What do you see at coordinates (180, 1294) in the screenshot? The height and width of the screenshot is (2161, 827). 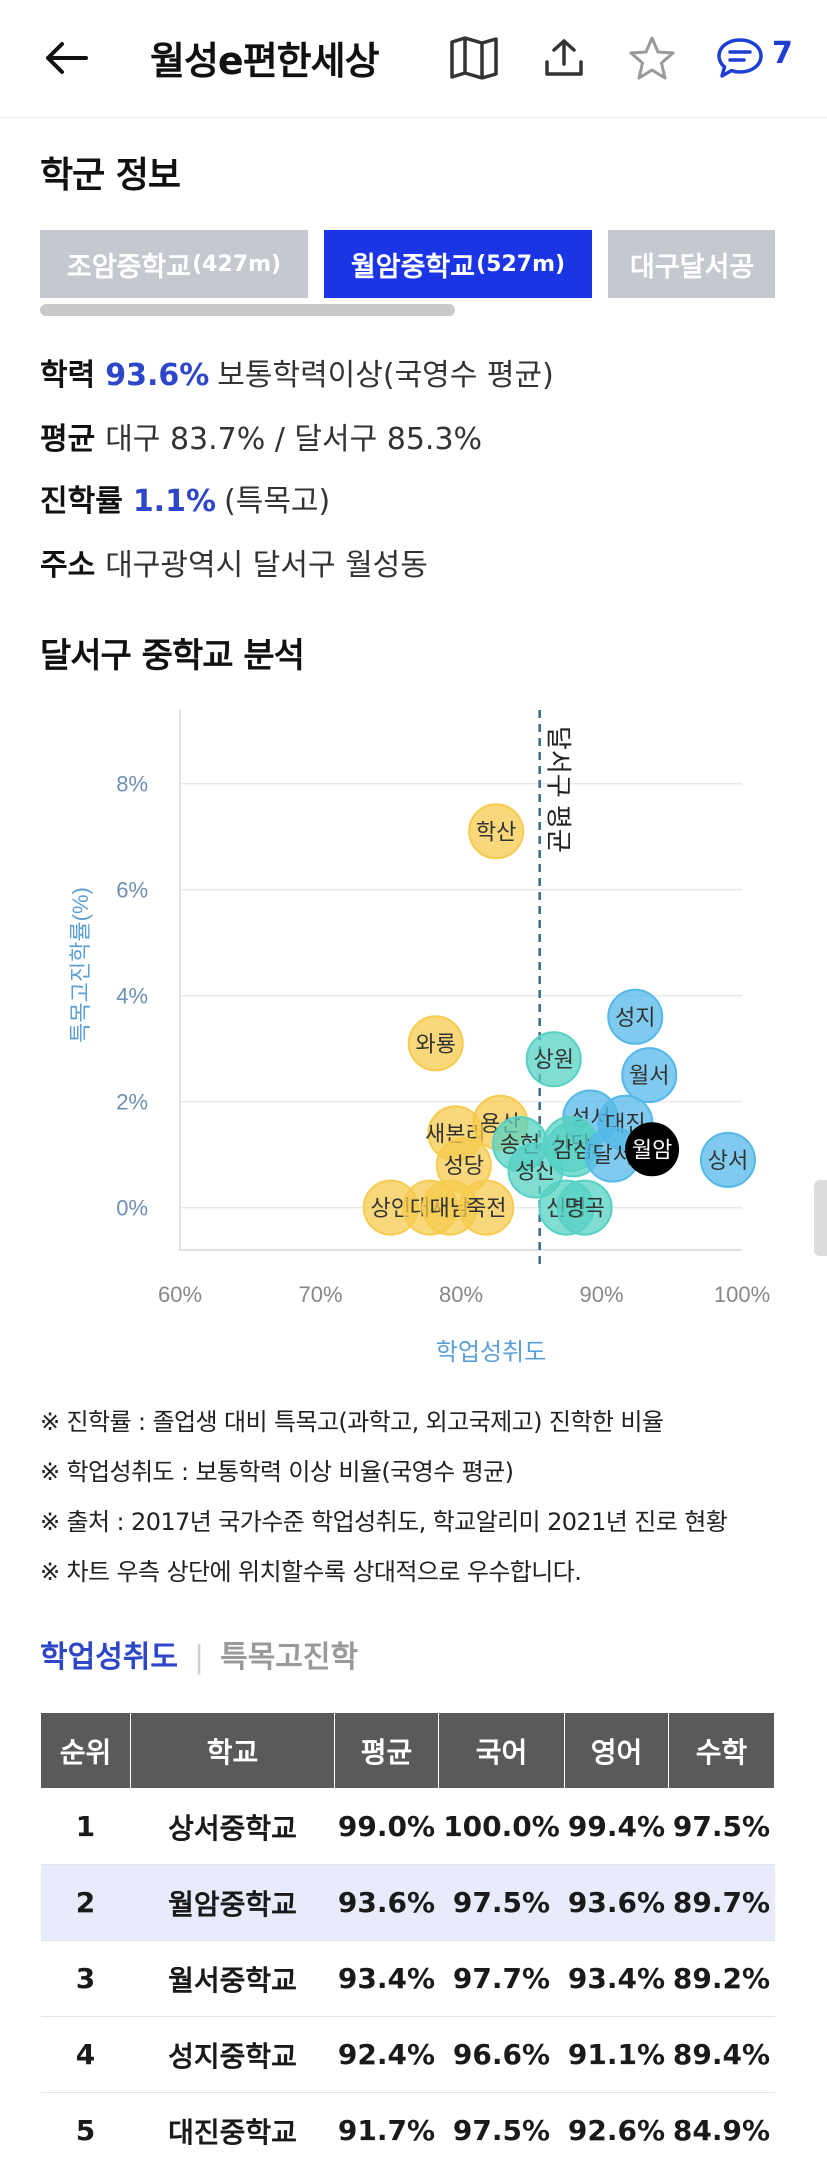 I see `x-tick-label: 60%` at bounding box center [180, 1294].